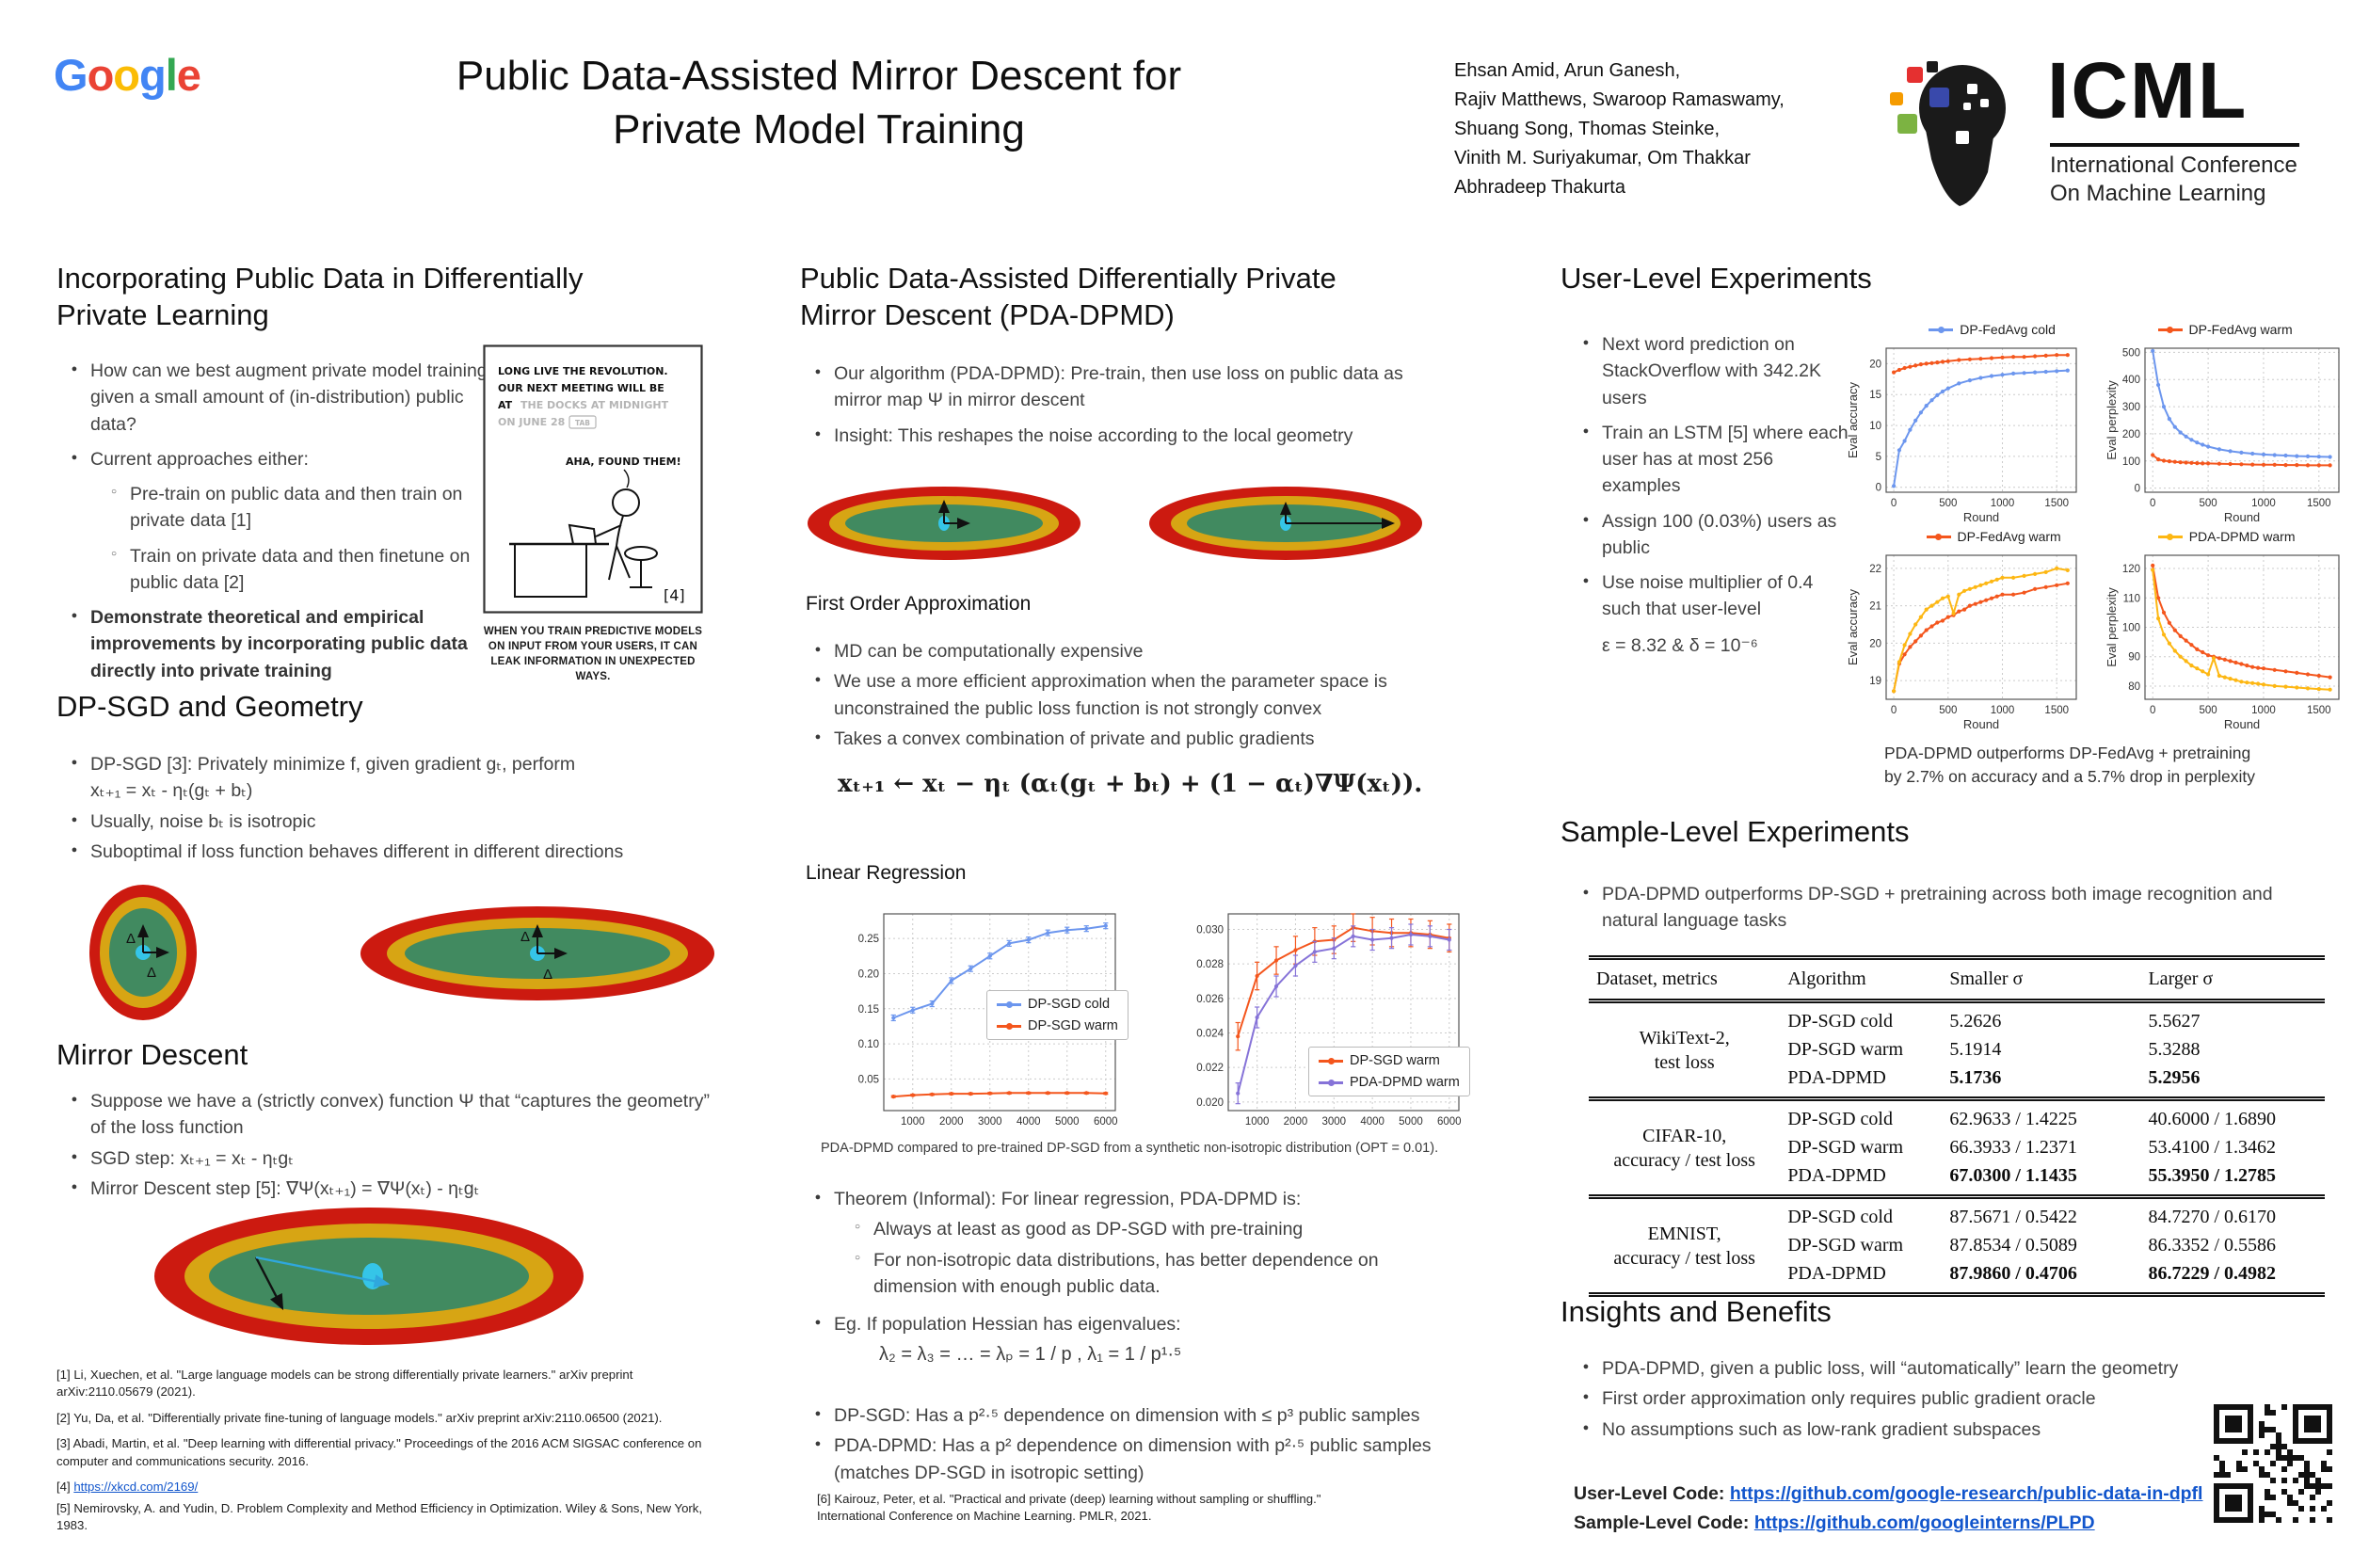 This screenshot has width=2353, height=1568. What do you see at coordinates (1696, 1311) in the screenshot?
I see `section-title-insights: Insights and Benefits` at bounding box center [1696, 1311].